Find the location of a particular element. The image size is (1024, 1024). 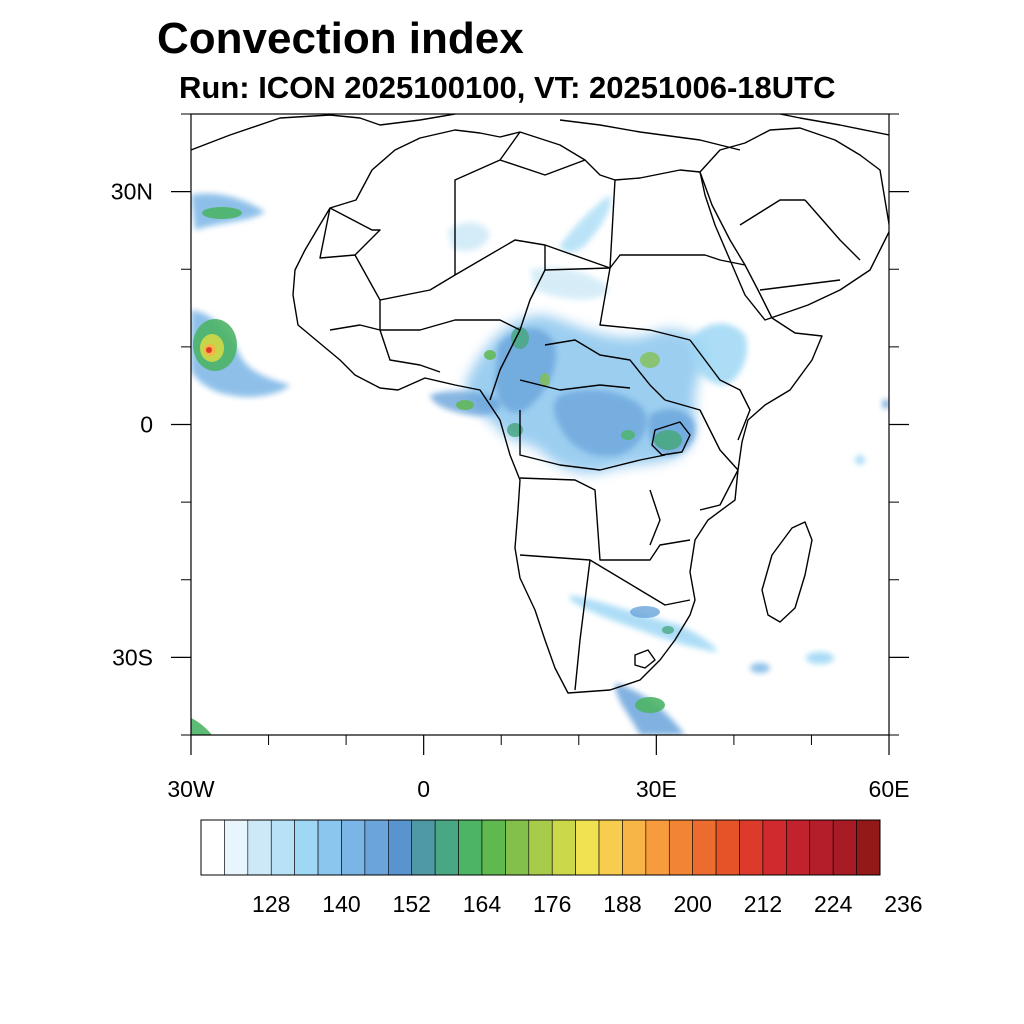

field-car-green is located at coordinates (545, 380).